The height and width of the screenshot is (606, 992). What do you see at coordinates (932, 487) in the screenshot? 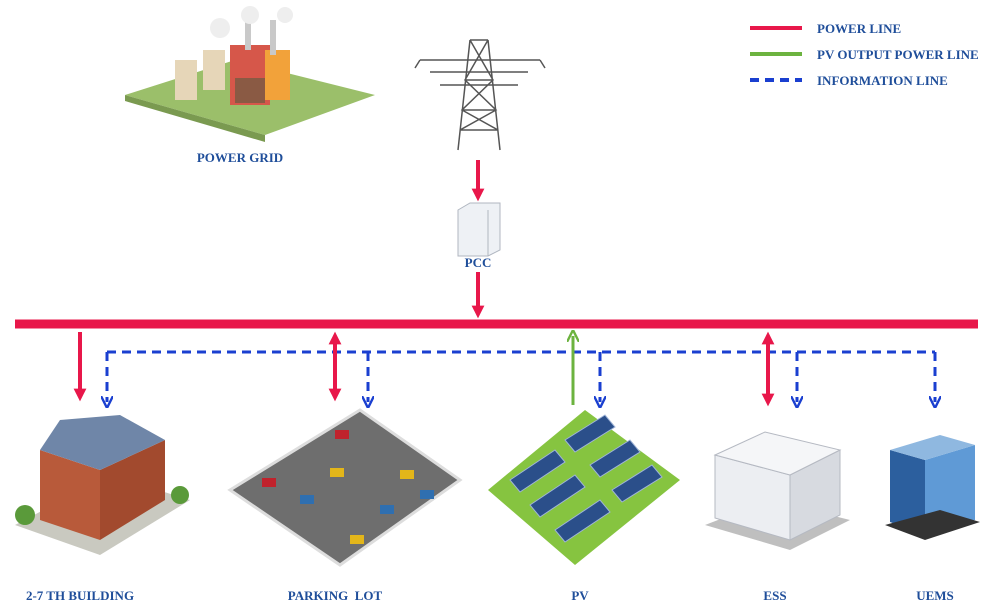
I see `uems-icon` at bounding box center [932, 487].